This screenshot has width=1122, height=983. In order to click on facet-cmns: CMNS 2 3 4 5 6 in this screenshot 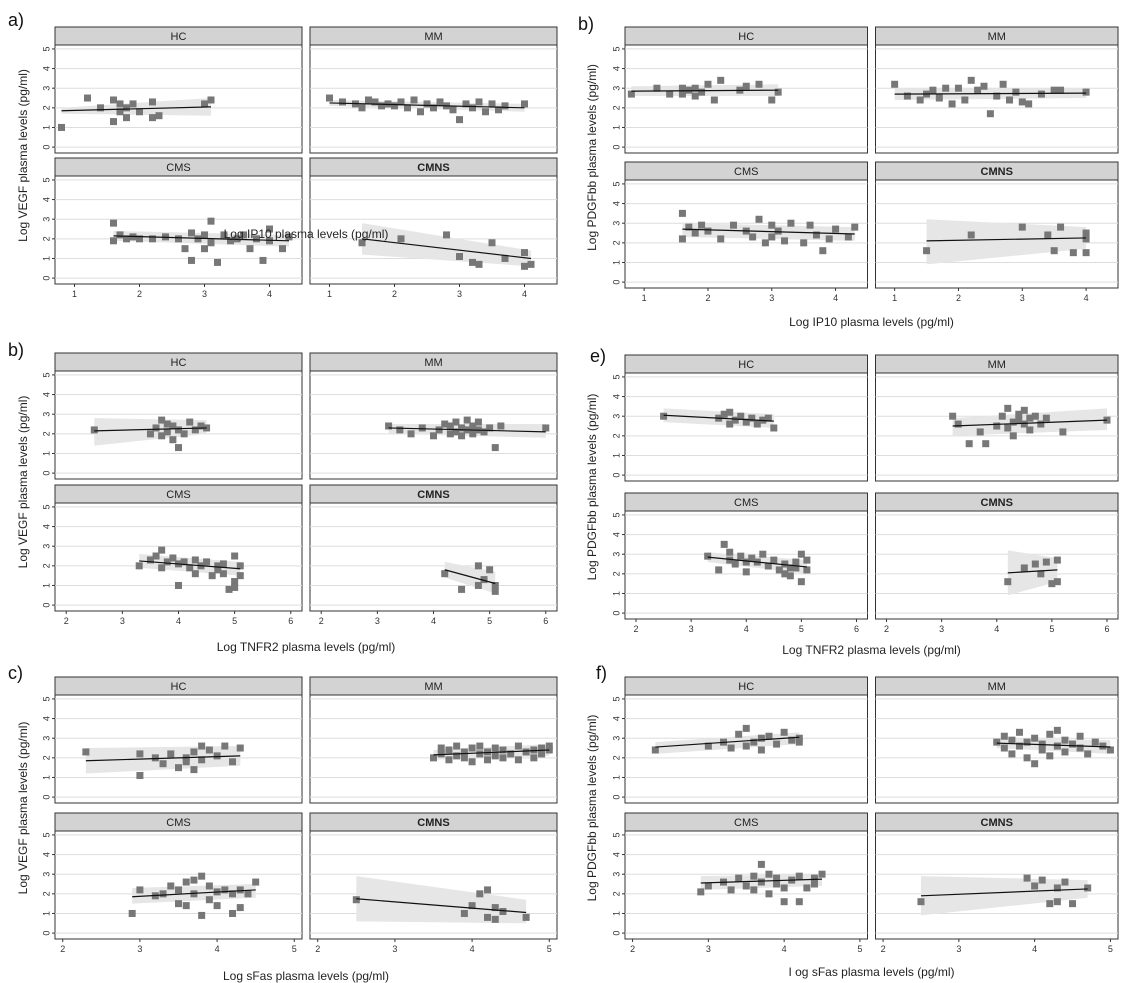, I will do `click(433, 555)`.